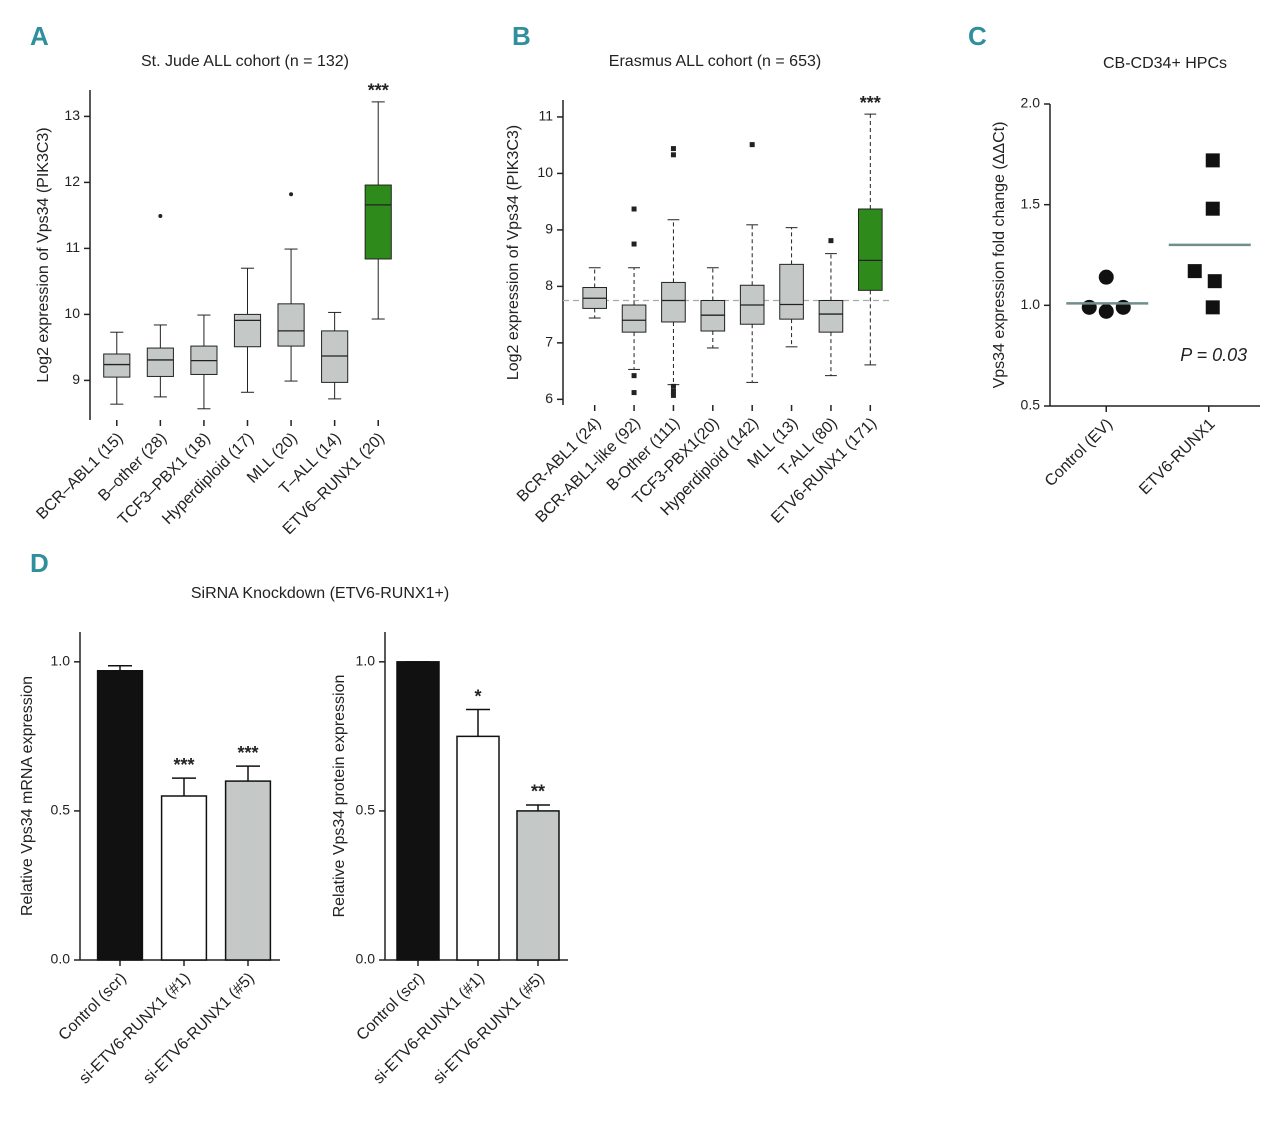  I want to click on y-tick-label: 1.5, so click(1031, 203).